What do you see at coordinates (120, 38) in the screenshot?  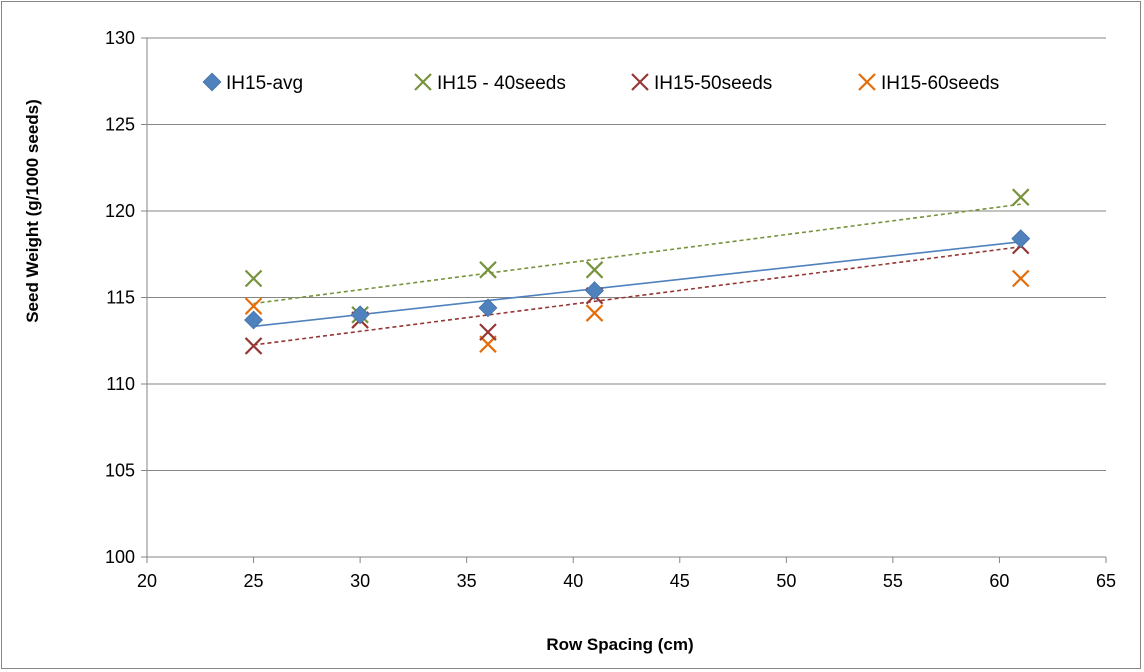 I see `y-tick-label: 130` at bounding box center [120, 38].